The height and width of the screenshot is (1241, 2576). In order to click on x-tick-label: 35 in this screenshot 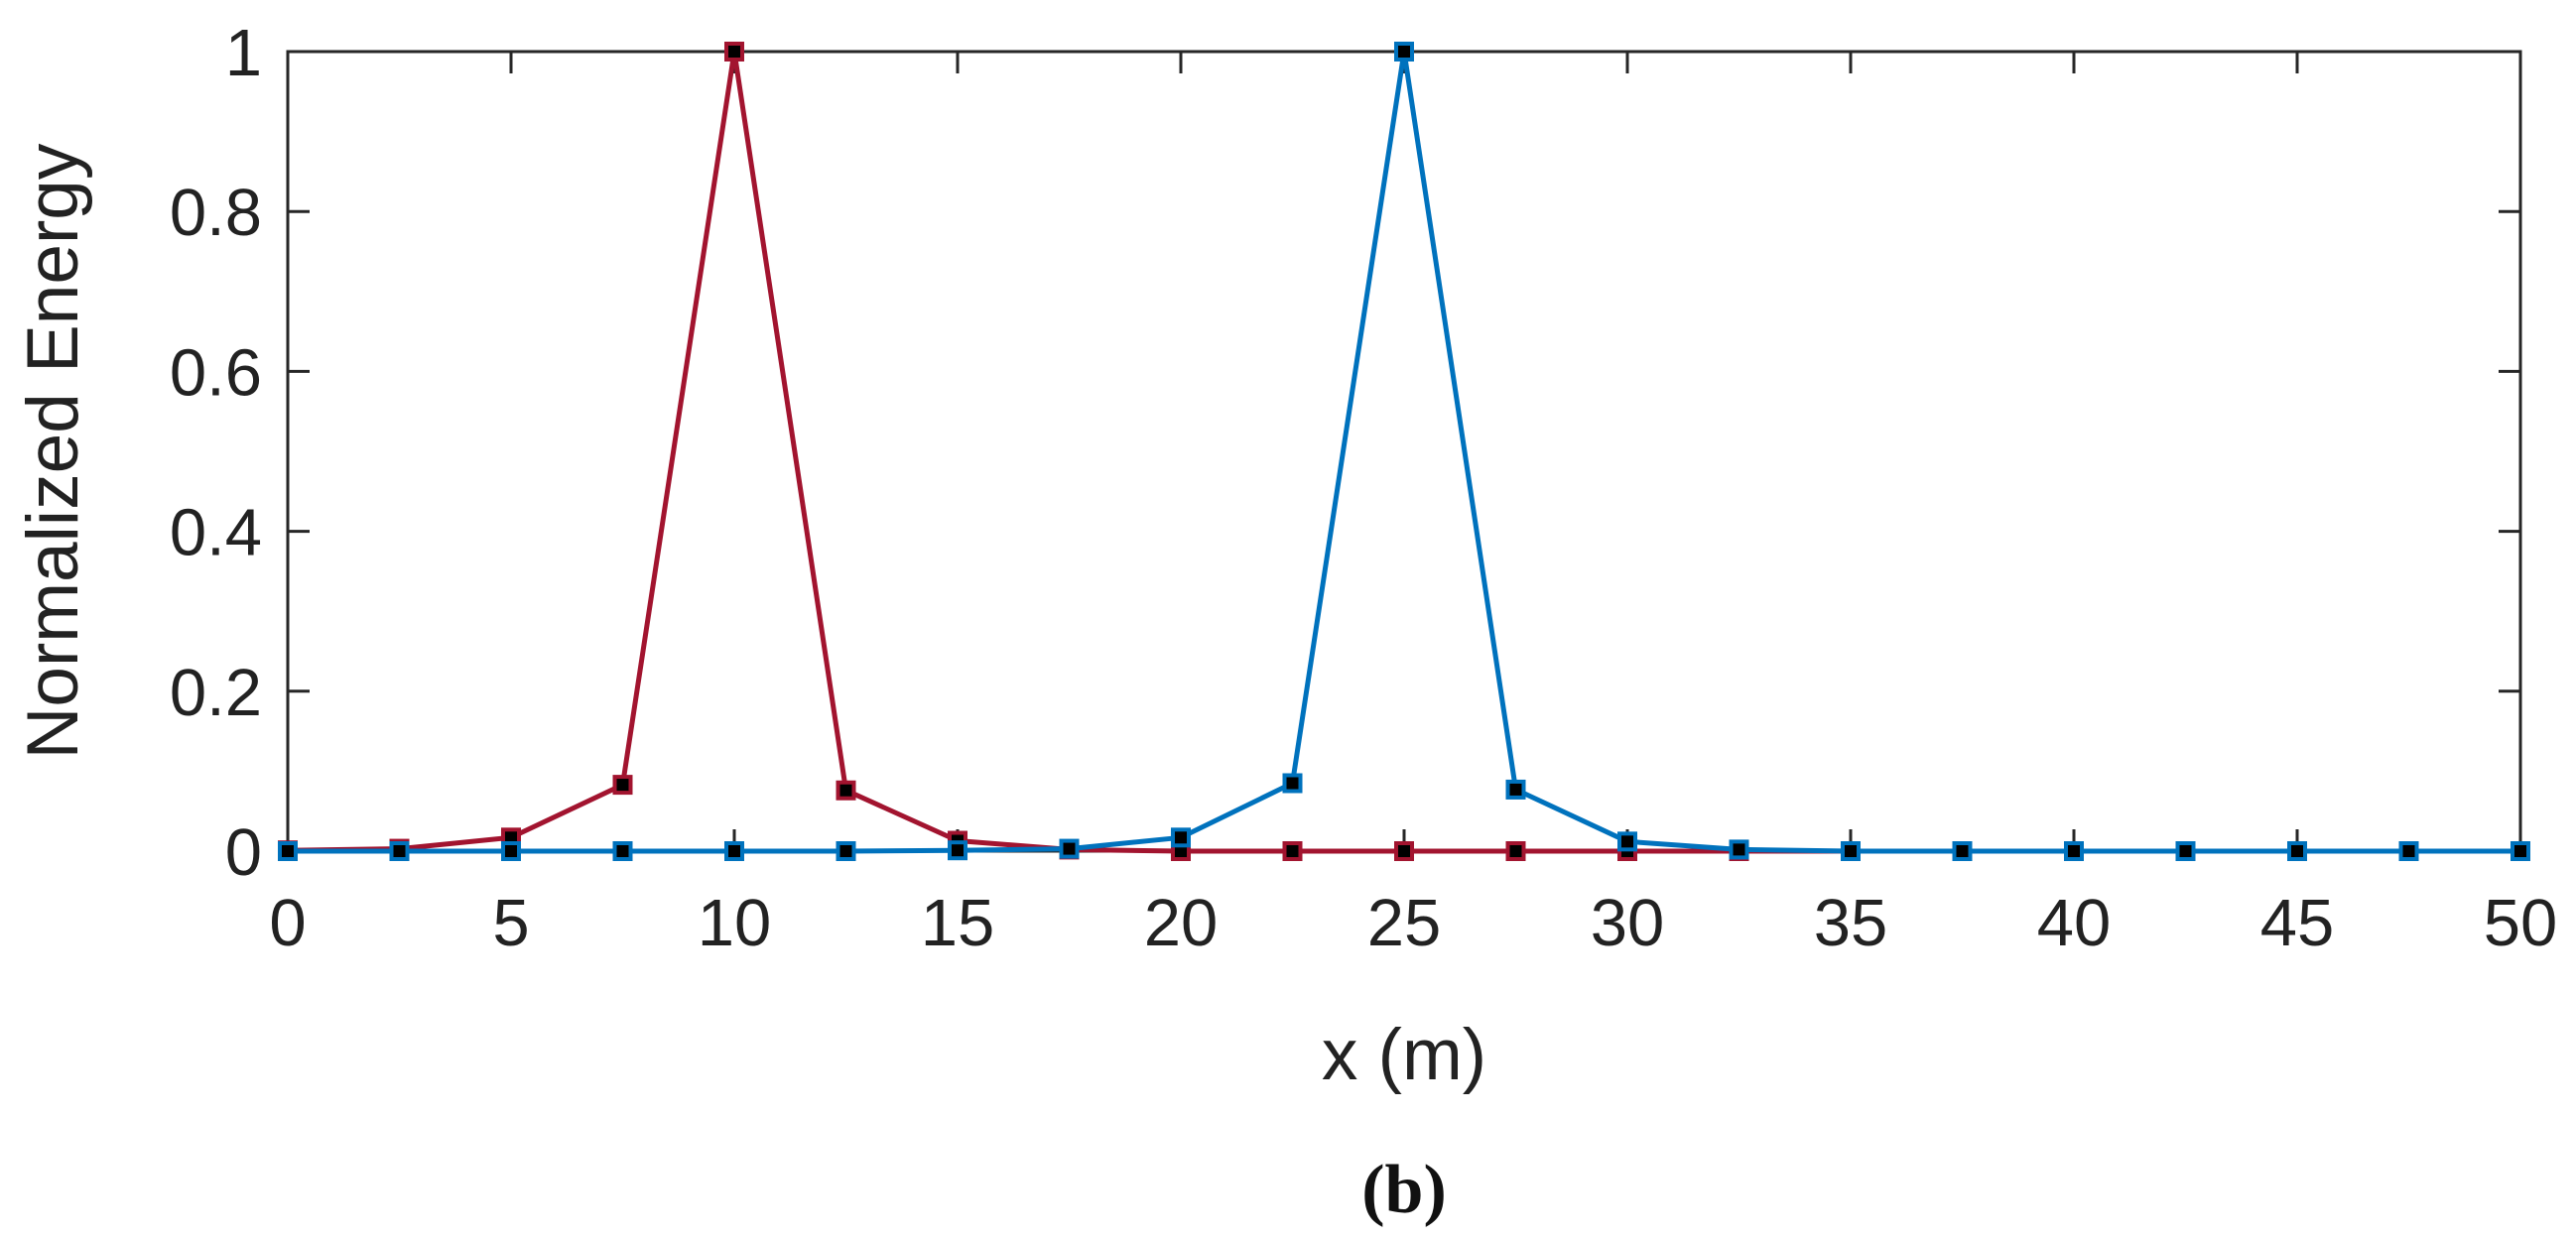, I will do `click(1851, 923)`.